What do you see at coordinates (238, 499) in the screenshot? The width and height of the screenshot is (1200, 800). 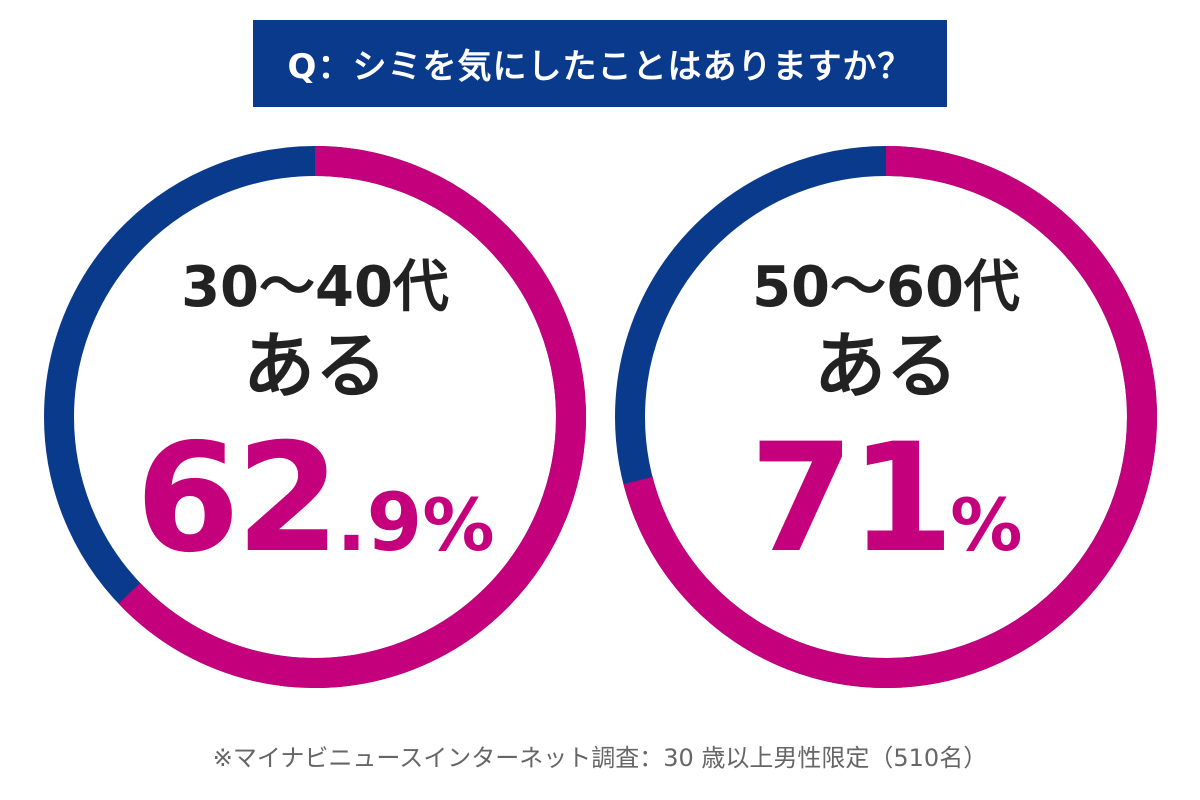 I see `percent-main: 62` at bounding box center [238, 499].